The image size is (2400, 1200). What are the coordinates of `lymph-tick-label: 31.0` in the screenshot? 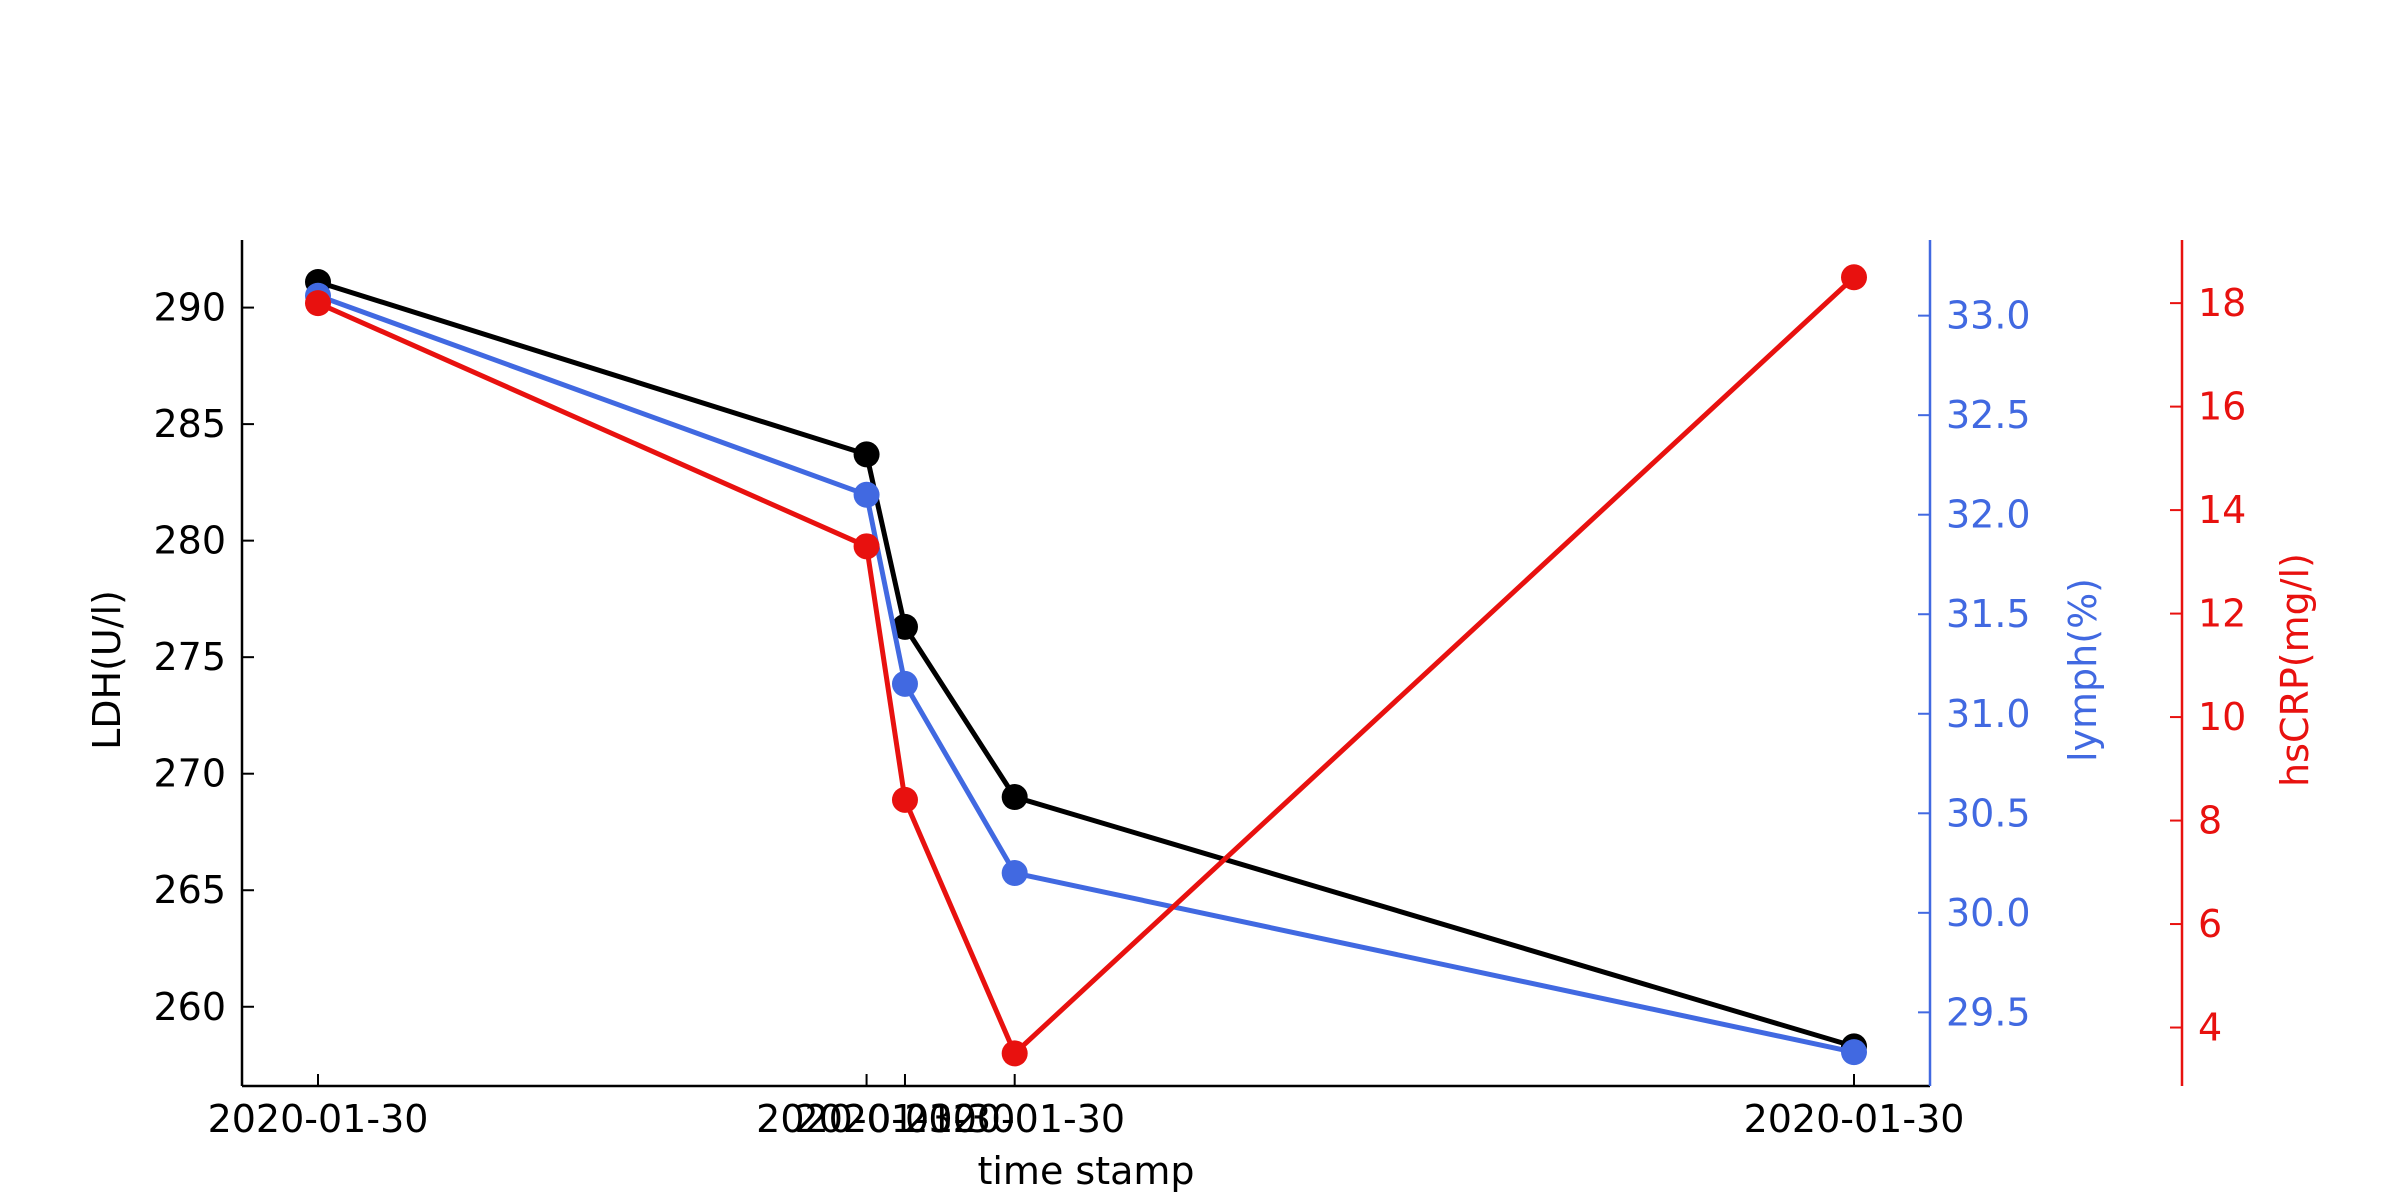 It's located at (1988, 714).